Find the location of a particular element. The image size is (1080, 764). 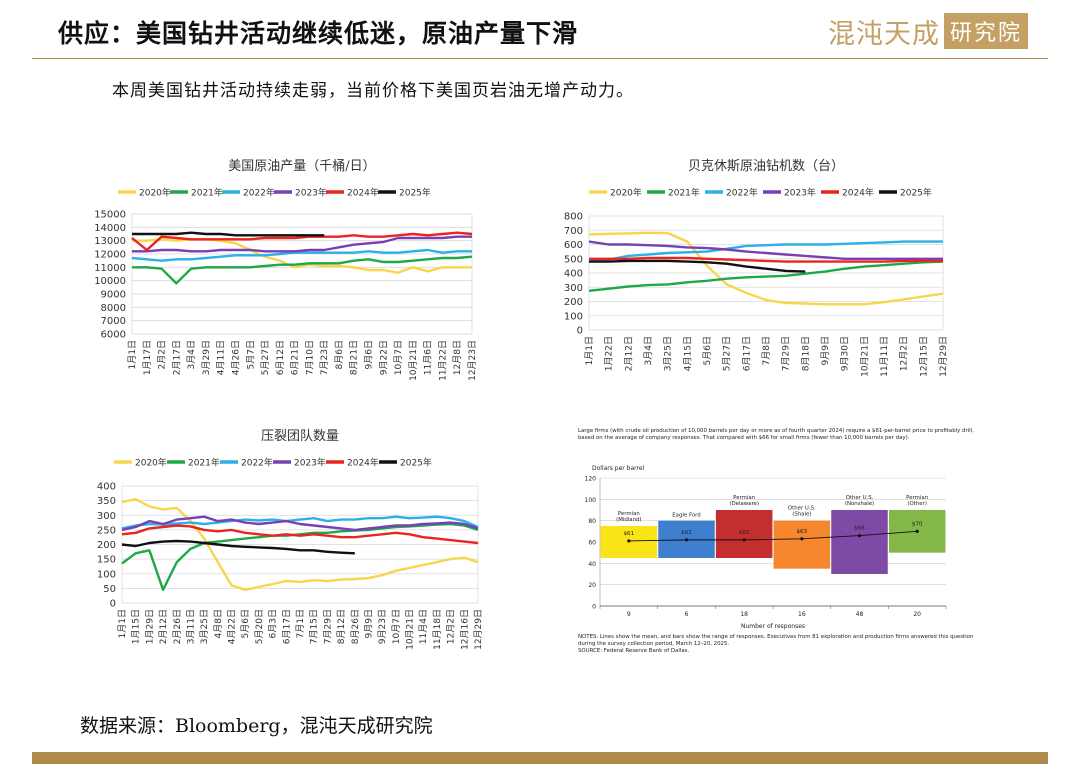

x-axis-title: Number of responses is located at coordinates (773, 626).